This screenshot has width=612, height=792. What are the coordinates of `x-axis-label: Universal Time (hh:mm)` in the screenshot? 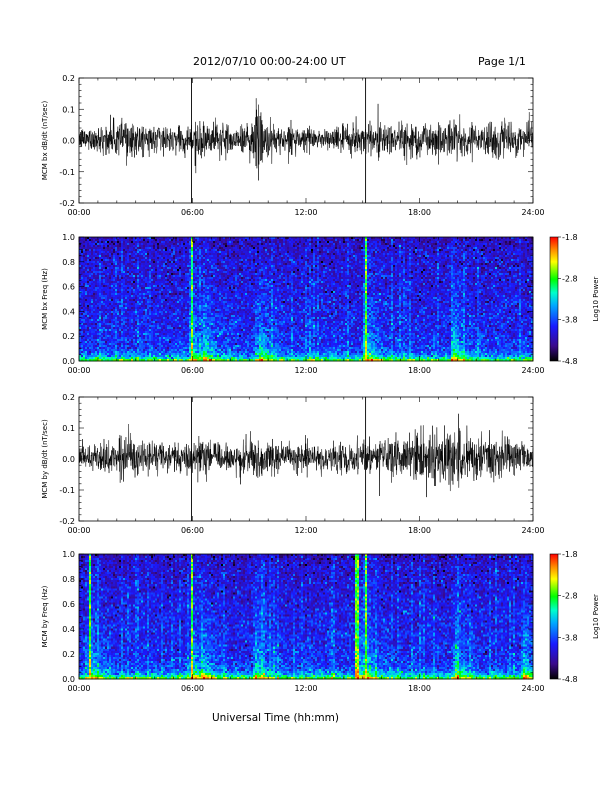 It's located at (275, 718).